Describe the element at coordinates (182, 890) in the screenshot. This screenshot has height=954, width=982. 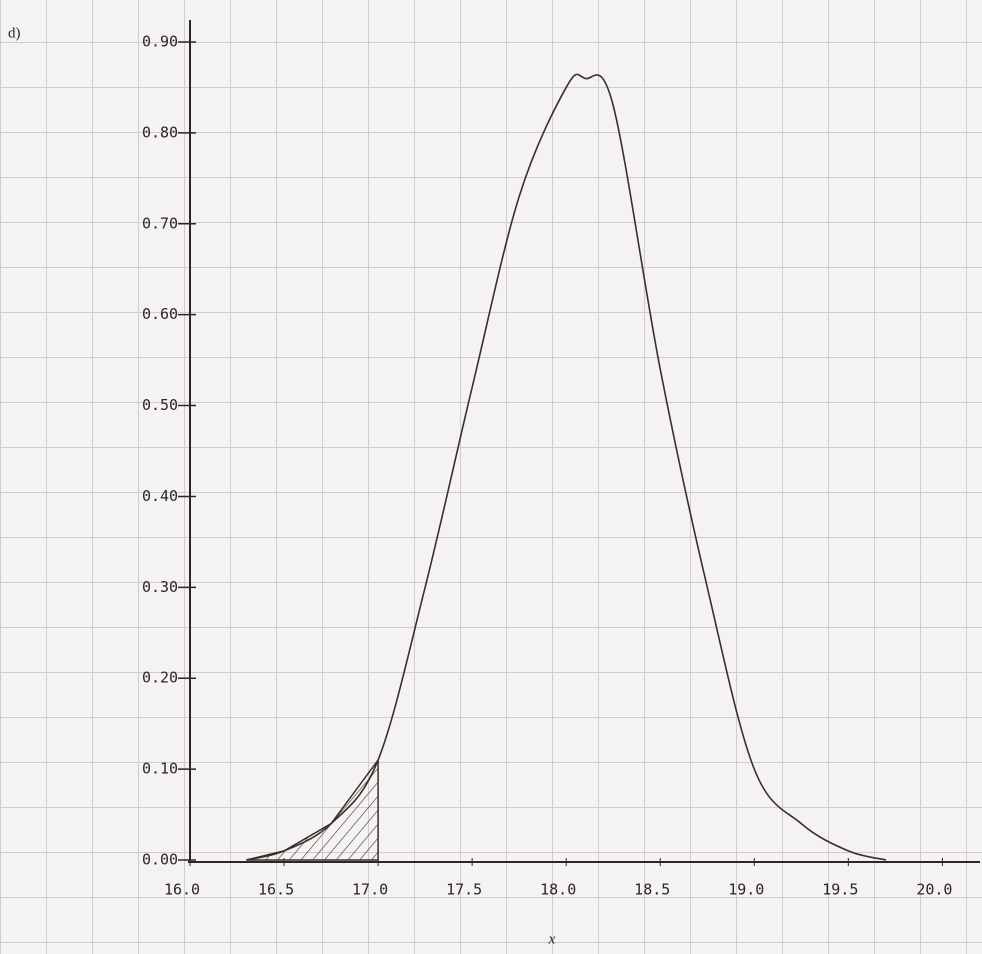
I see `x-tick-label: 16.0` at that location.